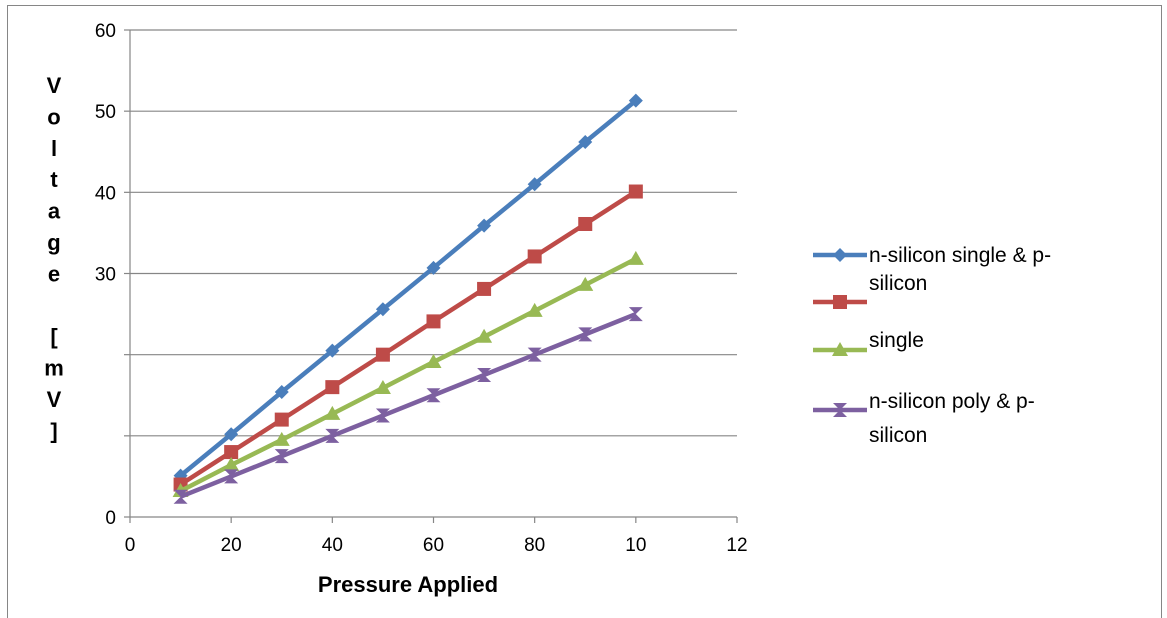 This screenshot has width=1167, height=618. I want to click on y-tick-label-0: 0, so click(110, 518).